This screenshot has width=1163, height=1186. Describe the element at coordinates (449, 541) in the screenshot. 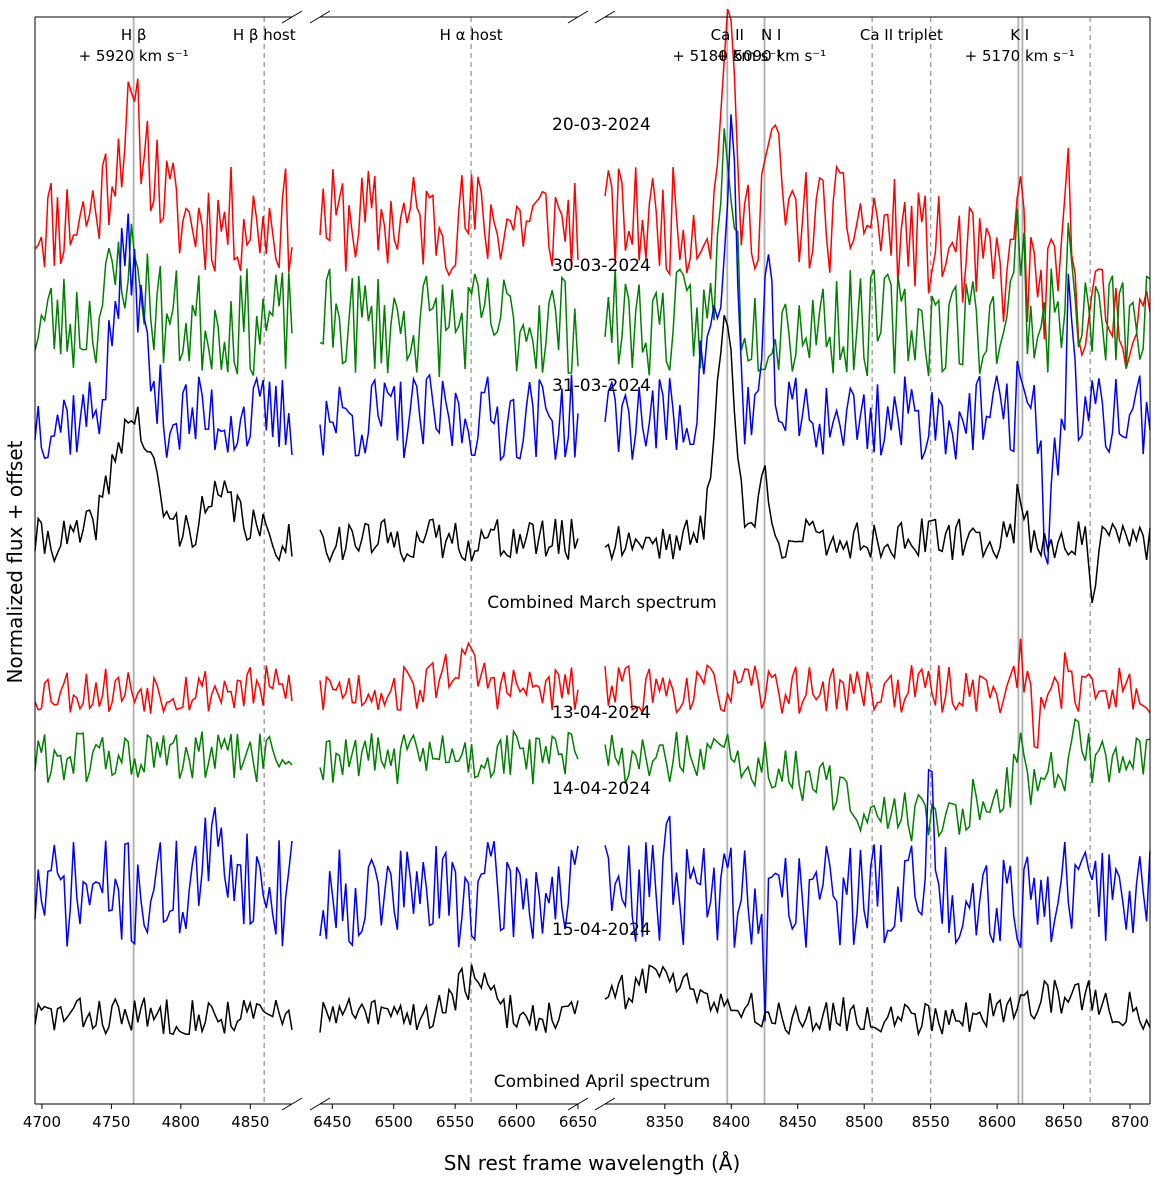

I see `series-4-panel-2-trace` at that location.